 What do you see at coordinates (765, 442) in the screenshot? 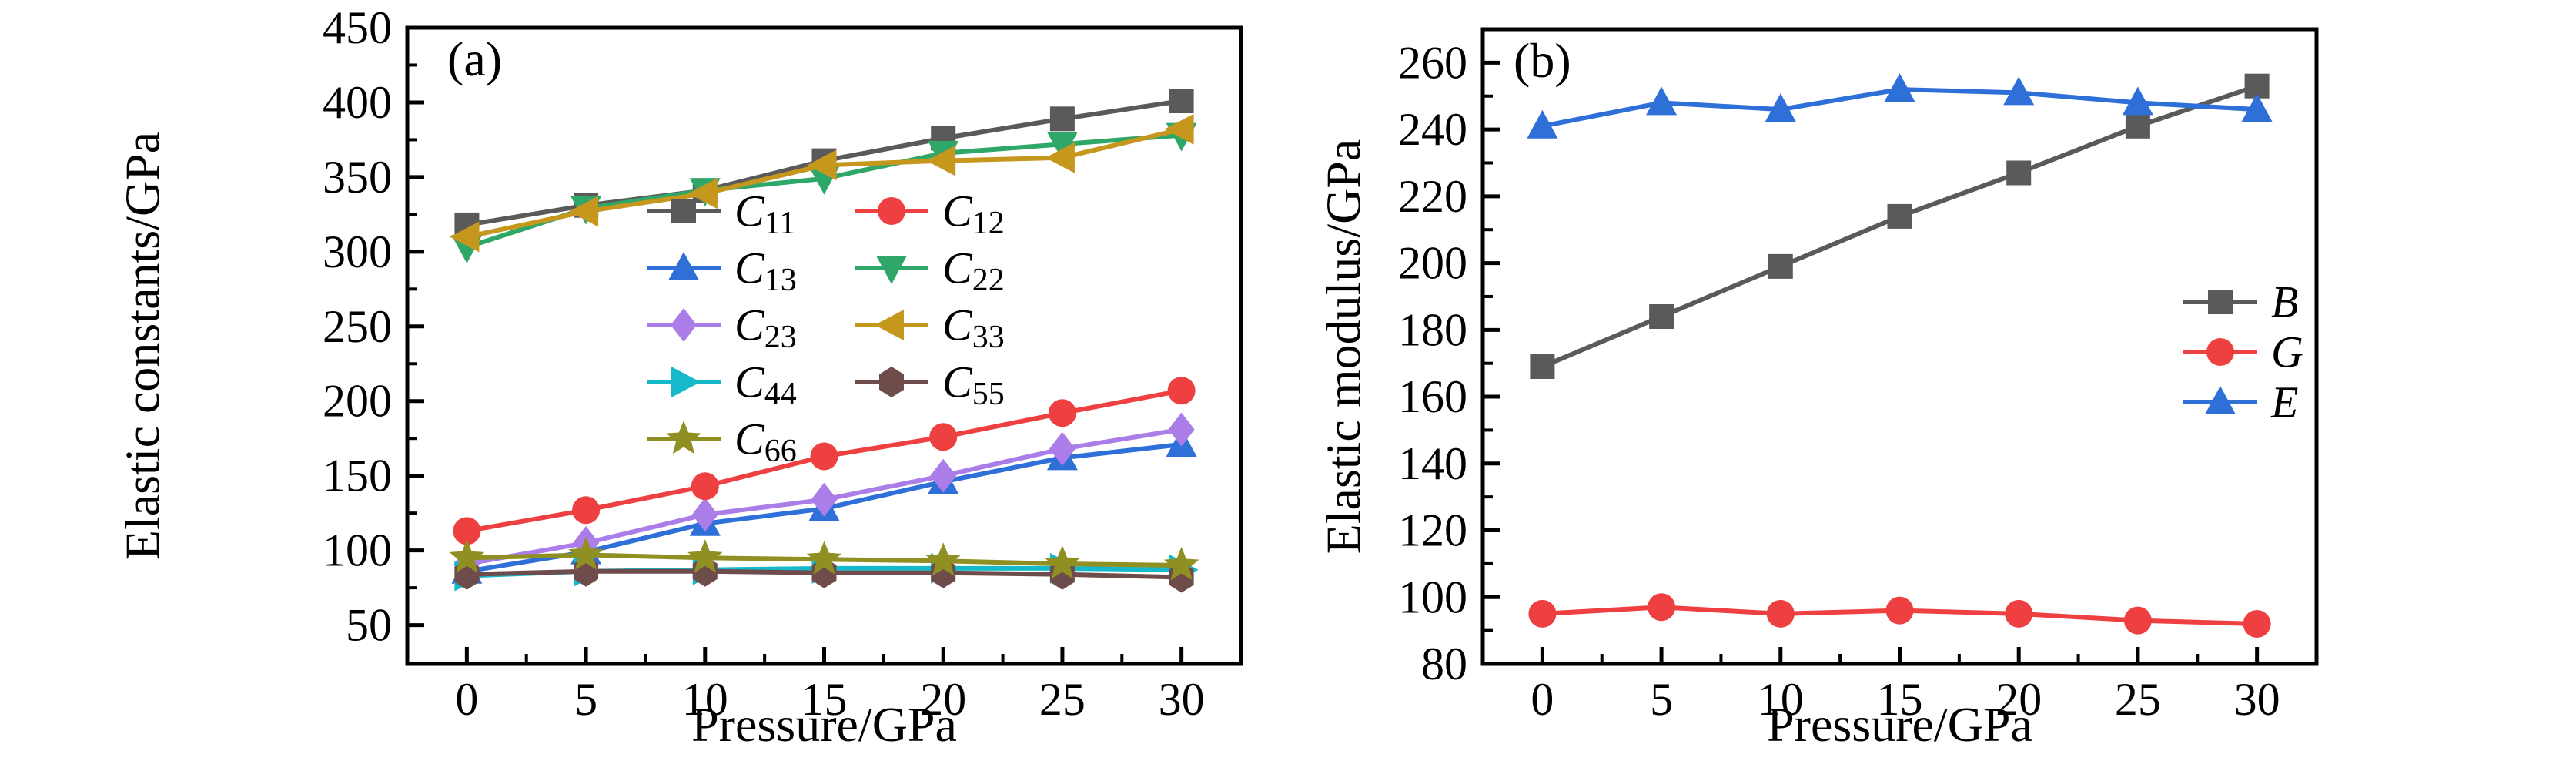
I see `legend-label-C66: C66` at bounding box center [765, 442].